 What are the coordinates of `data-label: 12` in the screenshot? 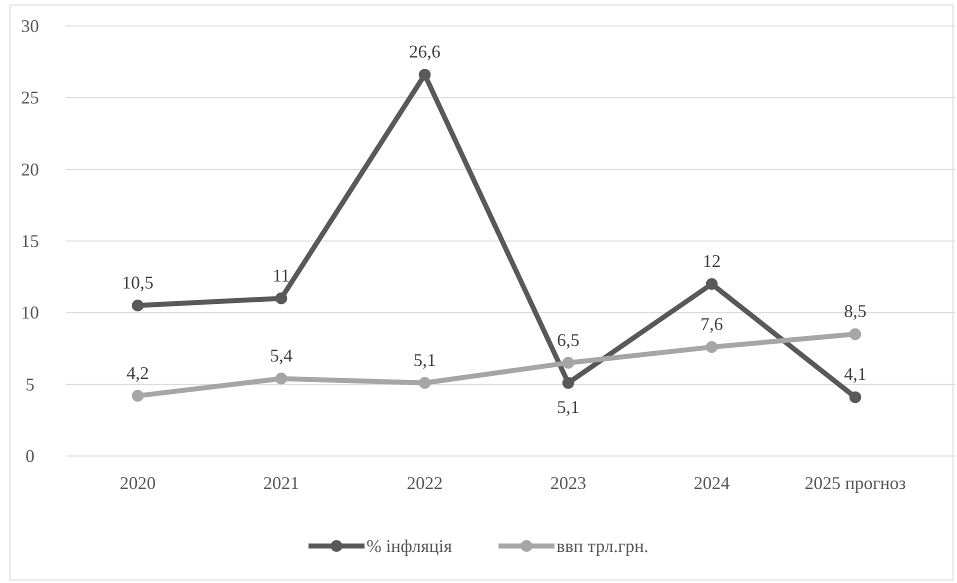 It's located at (711, 261).